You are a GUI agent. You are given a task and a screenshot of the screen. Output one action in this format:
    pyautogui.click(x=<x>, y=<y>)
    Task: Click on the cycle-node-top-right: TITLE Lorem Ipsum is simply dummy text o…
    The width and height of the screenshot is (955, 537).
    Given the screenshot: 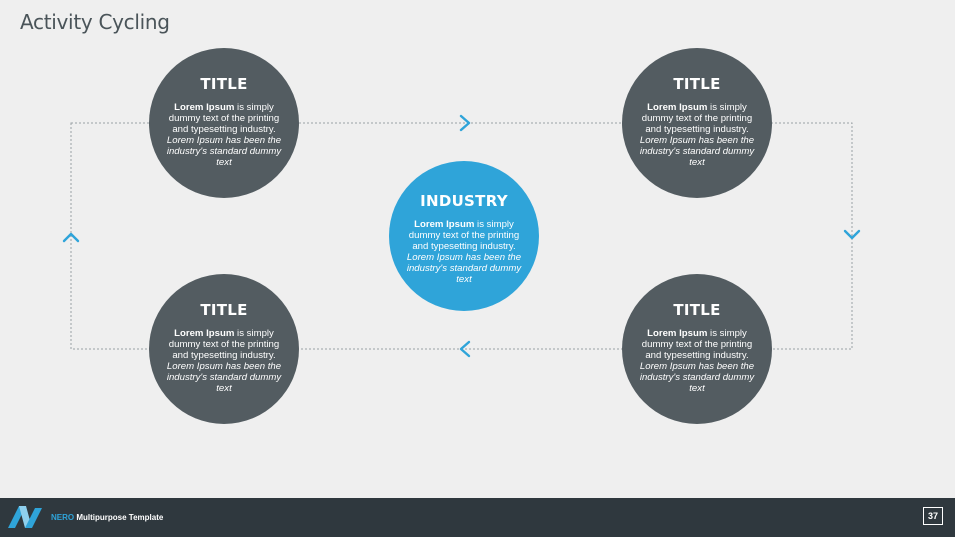 What is the action you would take?
    pyautogui.click(x=697, y=123)
    